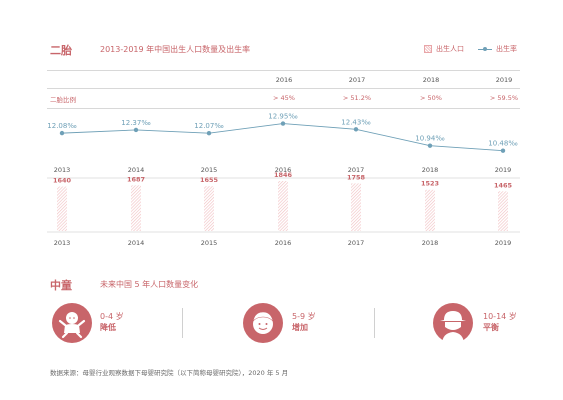 This screenshot has width=563, height=400. What do you see at coordinates (283, 108) in the screenshot?
I see `table-line-bottom` at bounding box center [283, 108].